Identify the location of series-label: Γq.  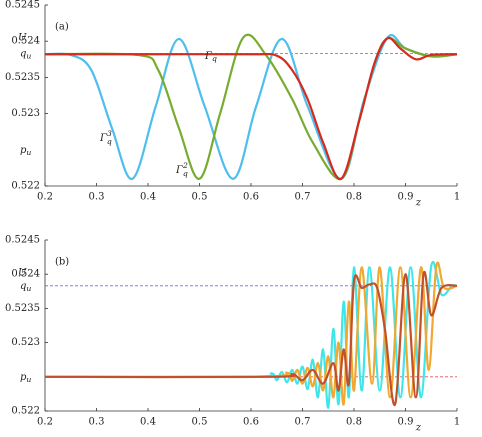
(210, 57).